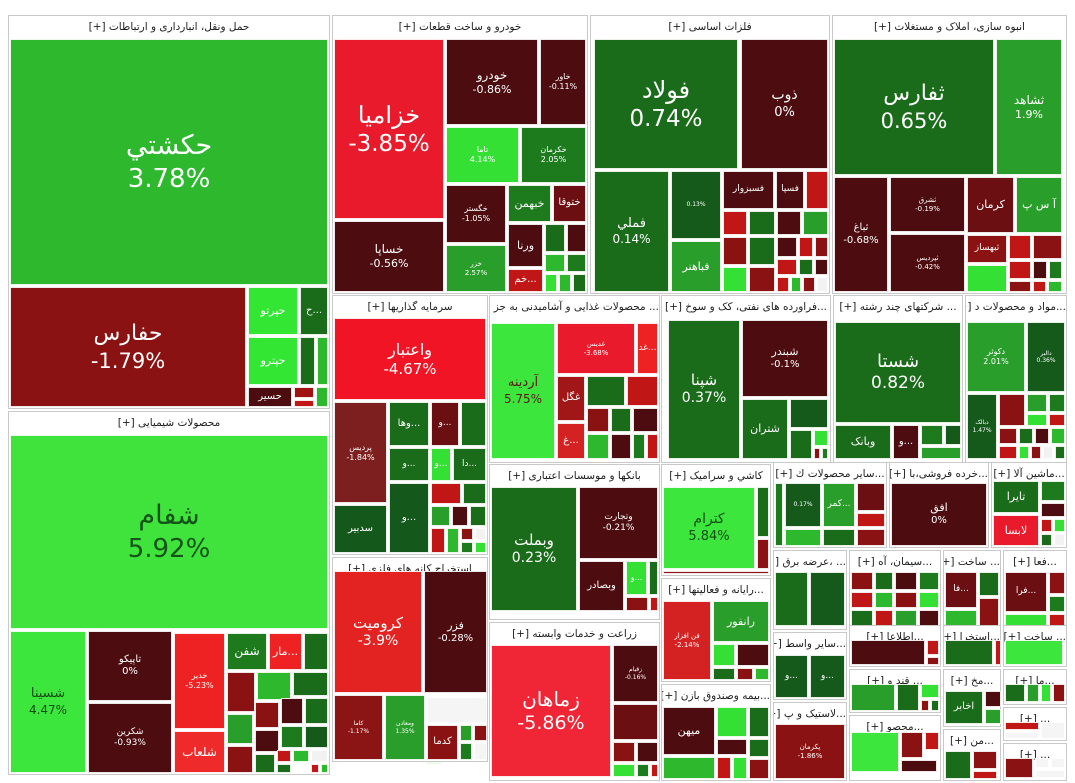 Image resolution: width=1075 pixels, height=783 pixels. Describe the element at coordinates (534, 549) in the screenshot. I see `stock-tile: وبملت 0.23%` at that location.